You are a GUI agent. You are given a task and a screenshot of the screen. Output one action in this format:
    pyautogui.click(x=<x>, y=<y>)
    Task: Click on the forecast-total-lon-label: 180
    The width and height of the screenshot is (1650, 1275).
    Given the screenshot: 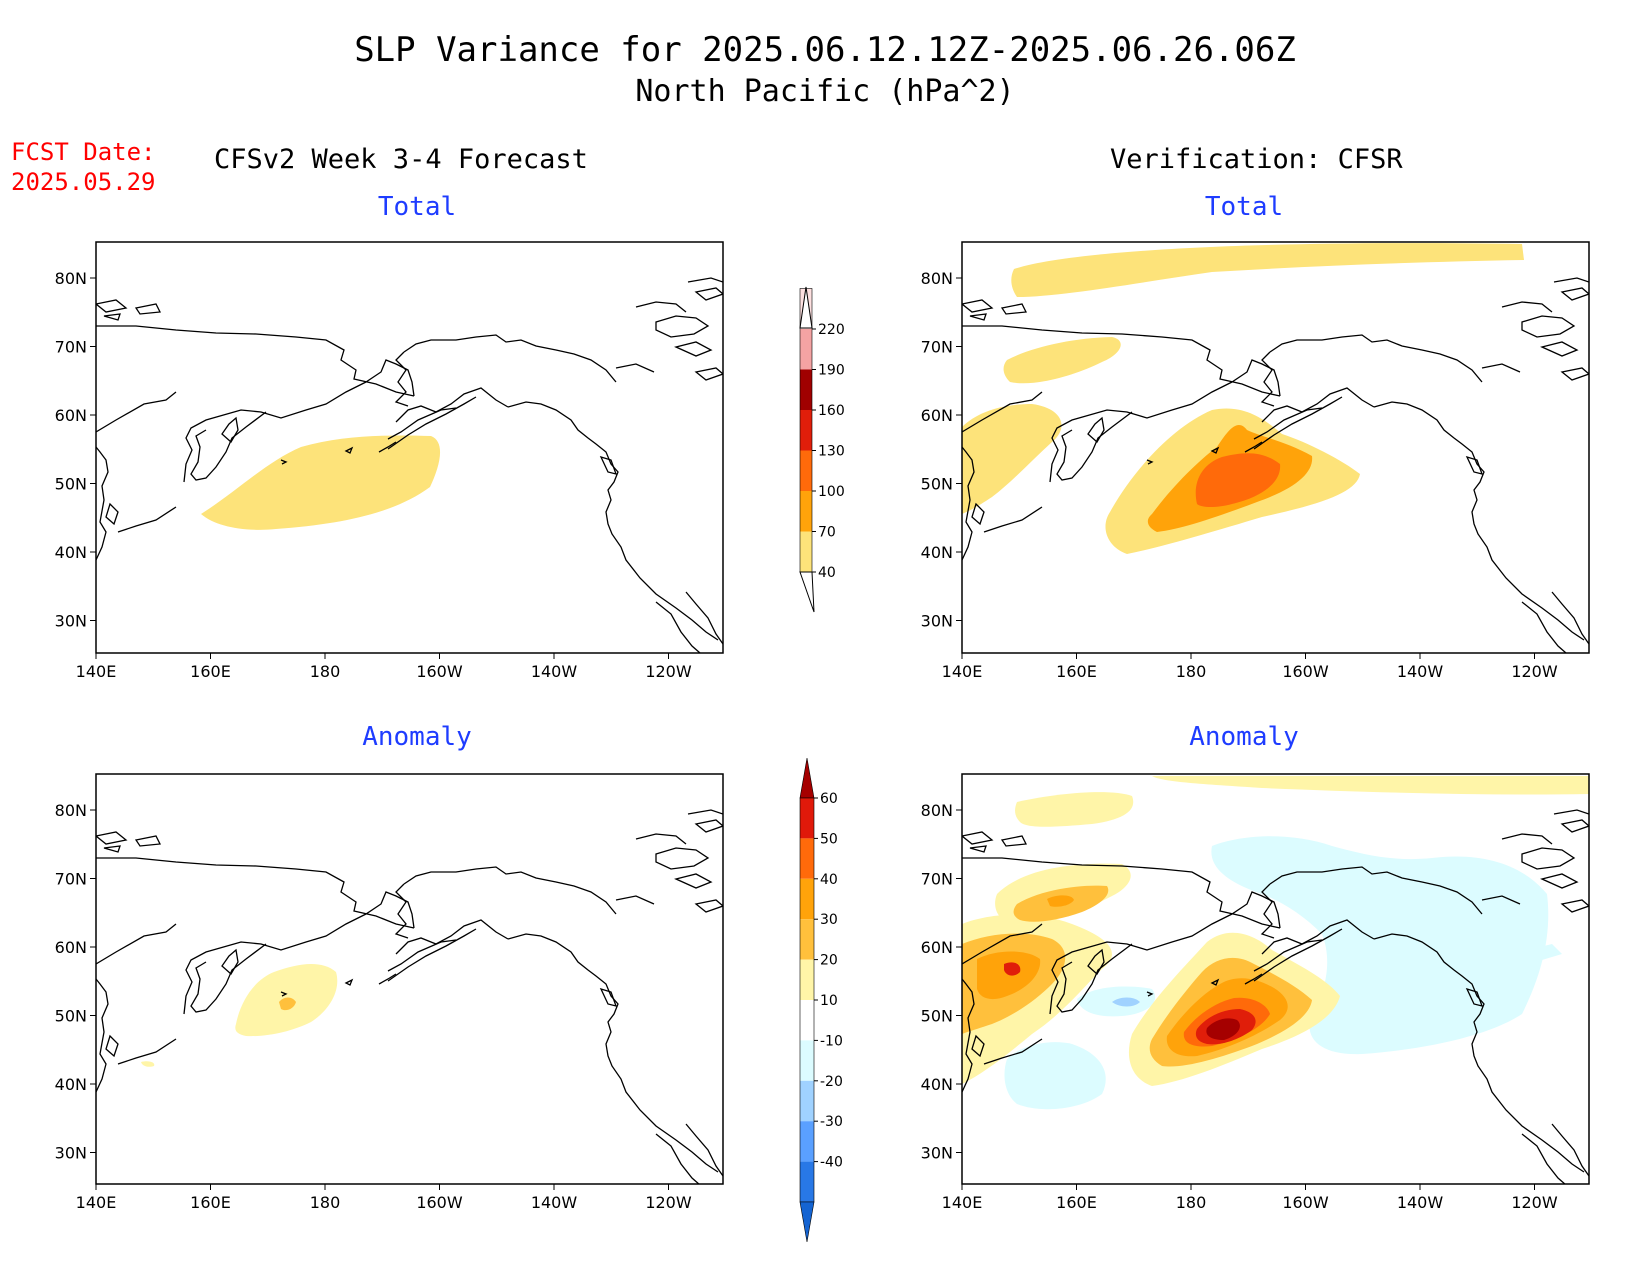 What is the action you would take?
    pyautogui.click(x=325, y=671)
    